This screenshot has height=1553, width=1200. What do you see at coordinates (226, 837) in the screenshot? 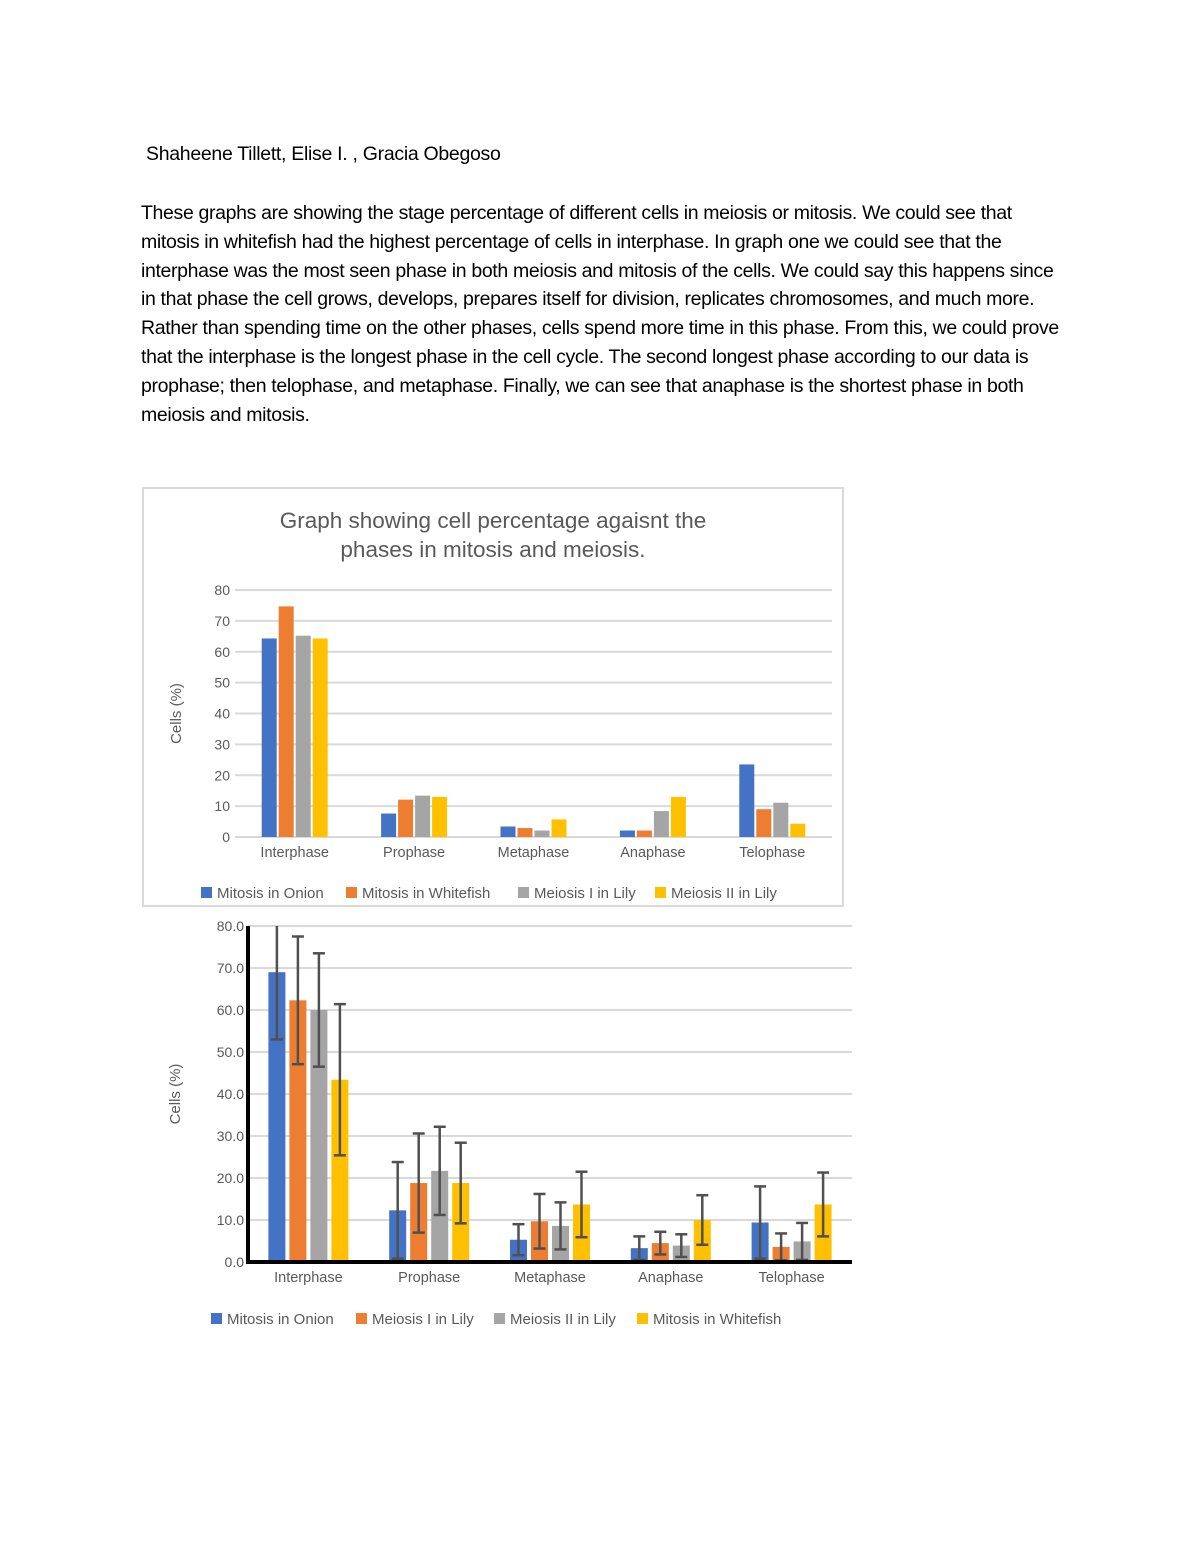
I see `chart1-ytick-label: 0` at bounding box center [226, 837].